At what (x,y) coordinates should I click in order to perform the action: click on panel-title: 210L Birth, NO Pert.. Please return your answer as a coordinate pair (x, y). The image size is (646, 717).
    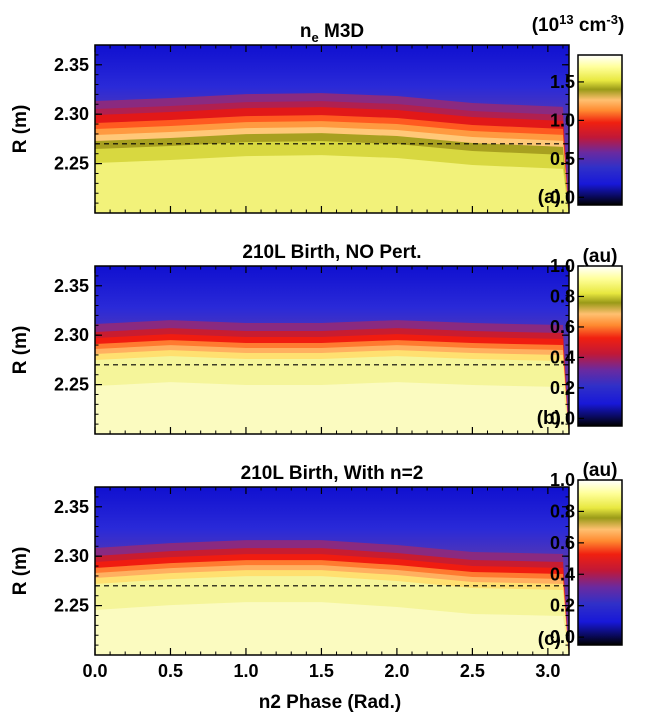
    Looking at the image, I should click on (331, 252).